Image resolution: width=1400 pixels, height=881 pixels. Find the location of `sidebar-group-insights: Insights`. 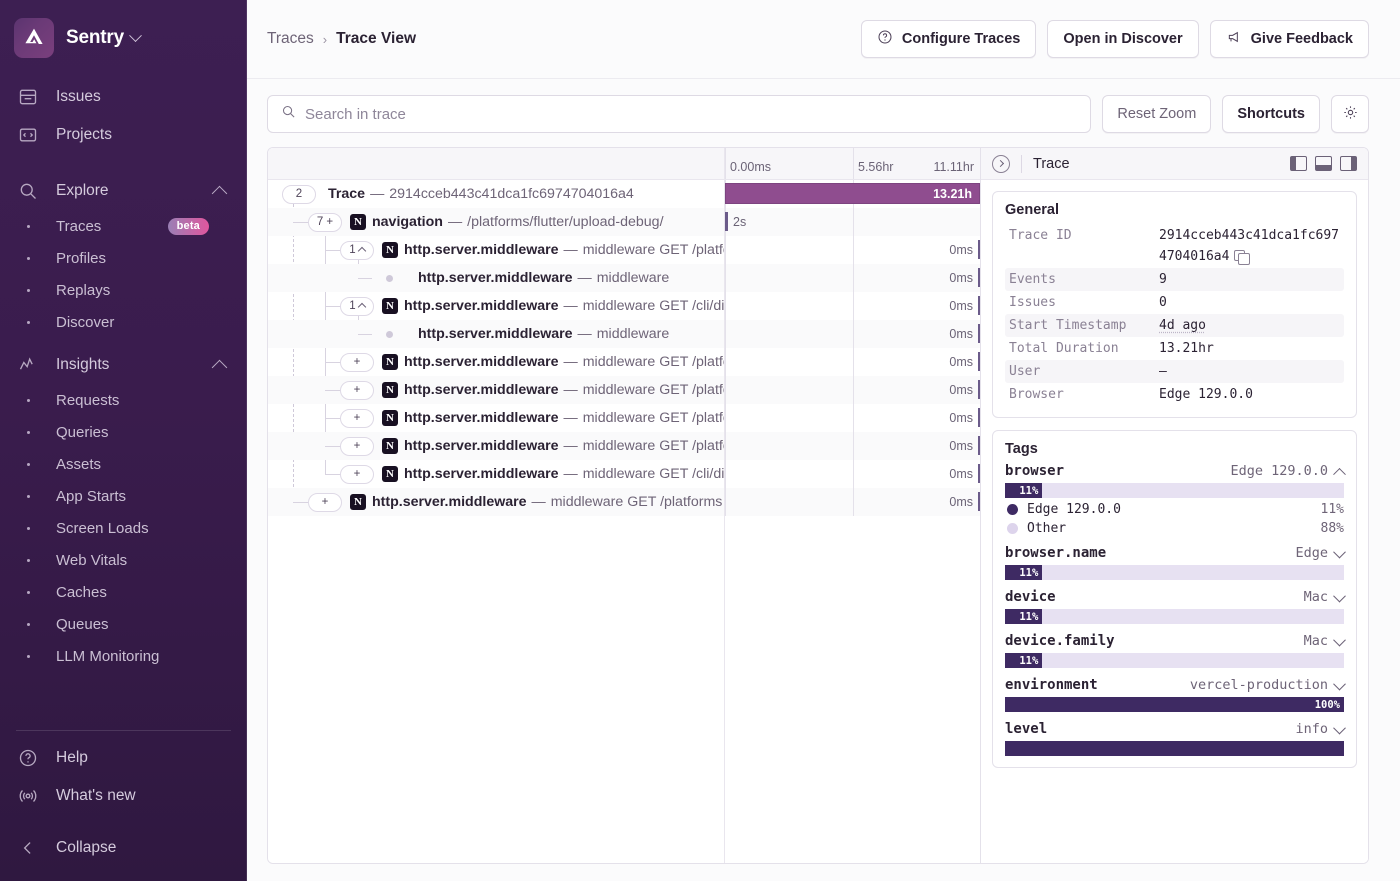

sidebar-group-insights: Insights is located at coordinates (123, 365).